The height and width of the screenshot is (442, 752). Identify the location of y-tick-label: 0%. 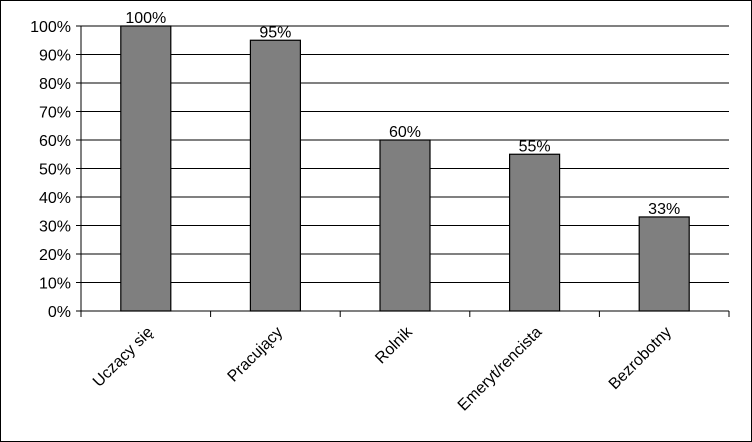
(59, 312).